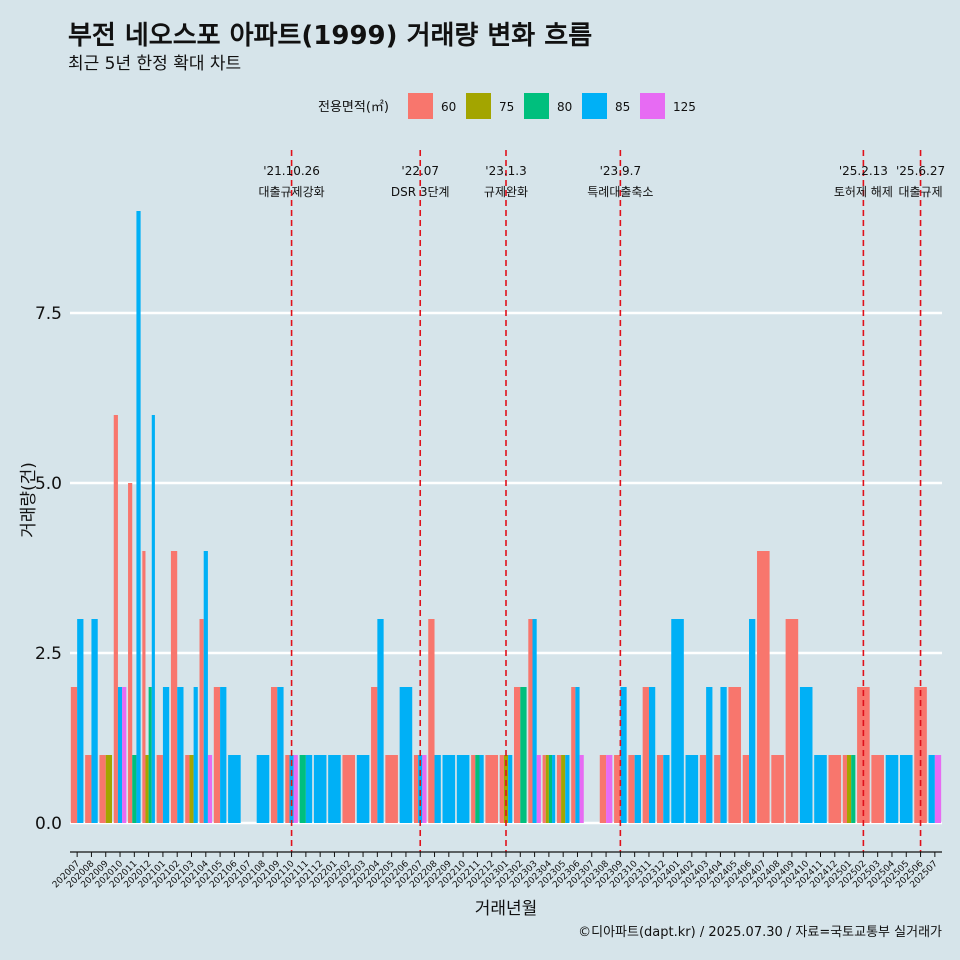  I want to click on legend-label-125: 125, so click(684, 107).